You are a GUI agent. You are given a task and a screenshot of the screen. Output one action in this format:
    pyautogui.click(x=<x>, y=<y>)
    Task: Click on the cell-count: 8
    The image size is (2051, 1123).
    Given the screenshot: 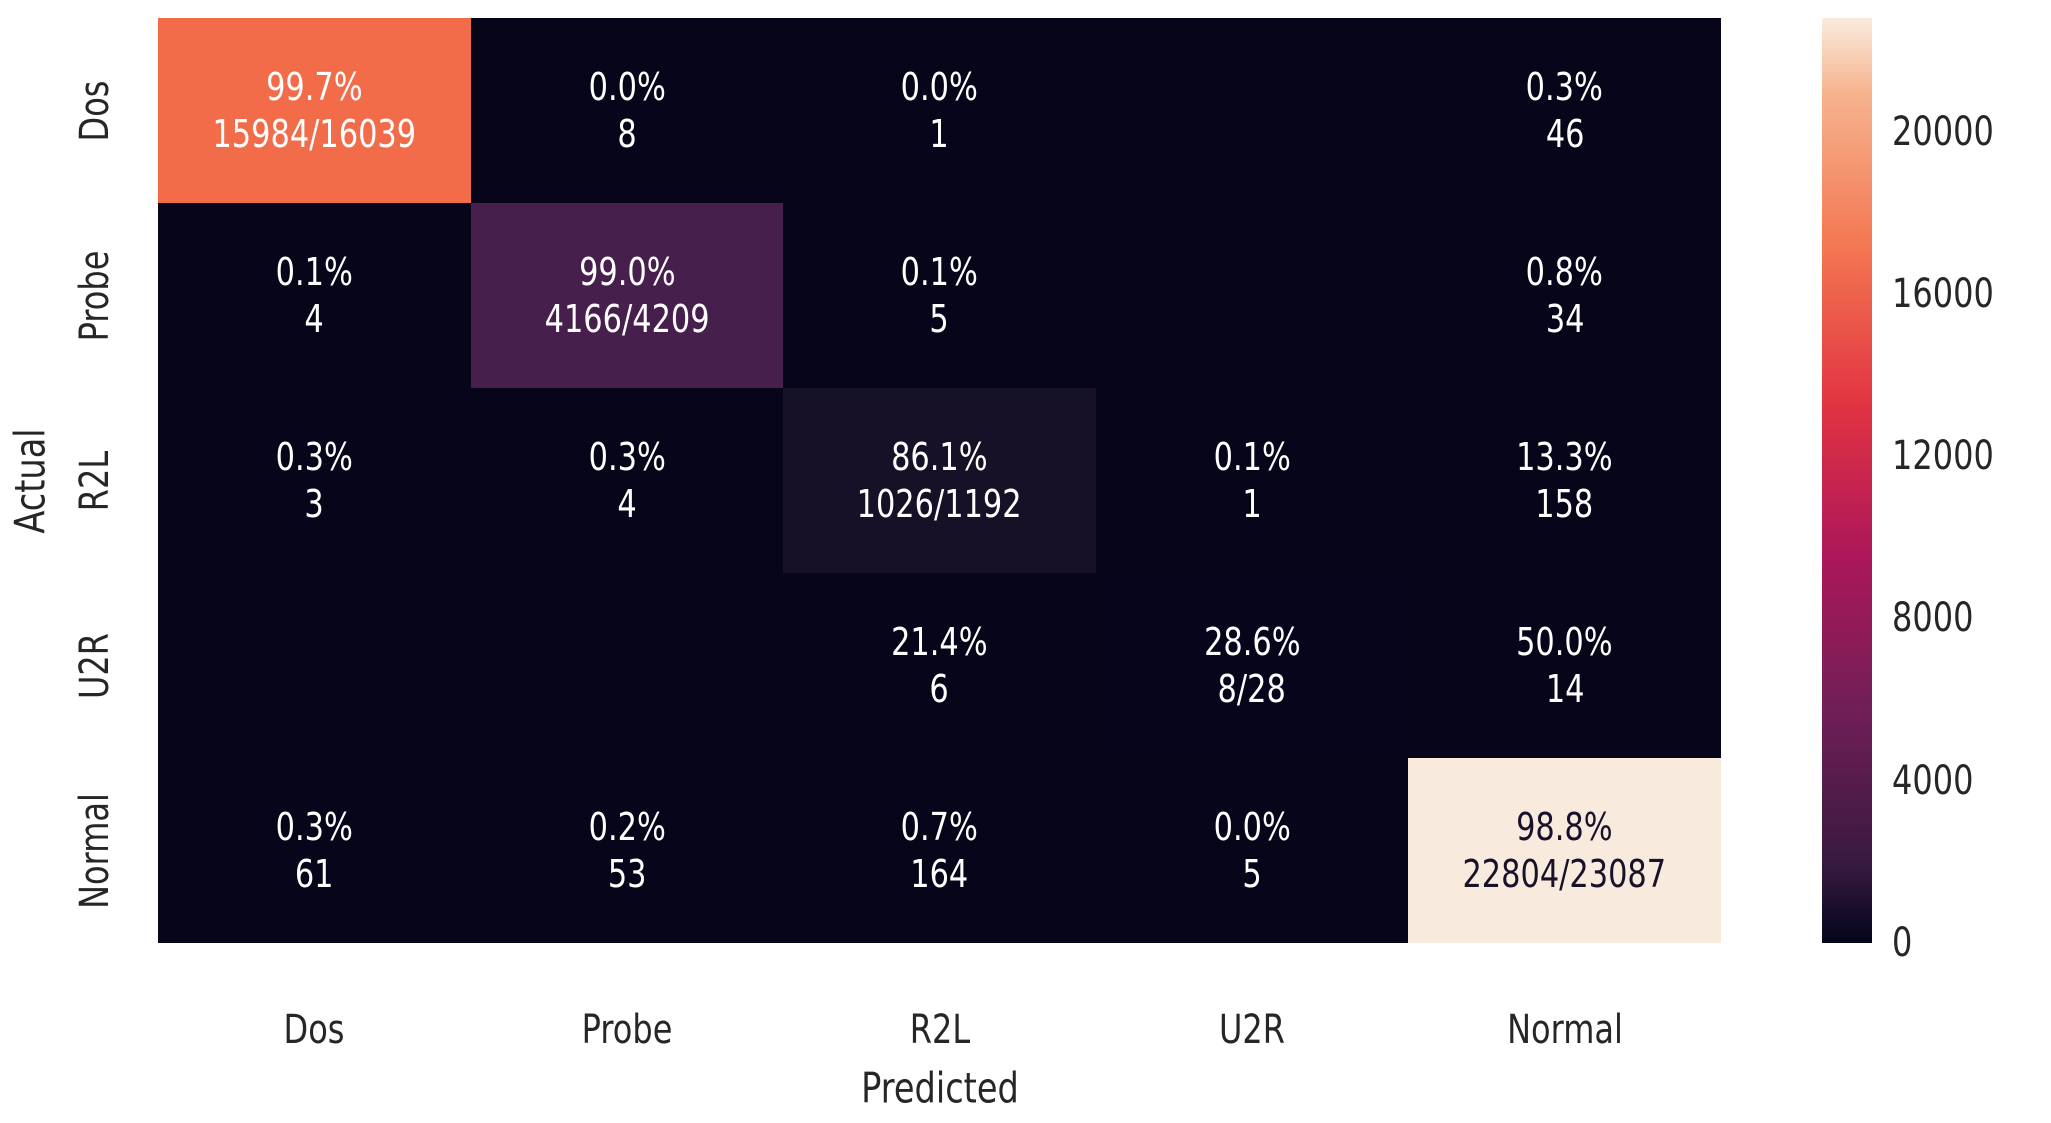 What is the action you would take?
    pyautogui.click(x=627, y=133)
    